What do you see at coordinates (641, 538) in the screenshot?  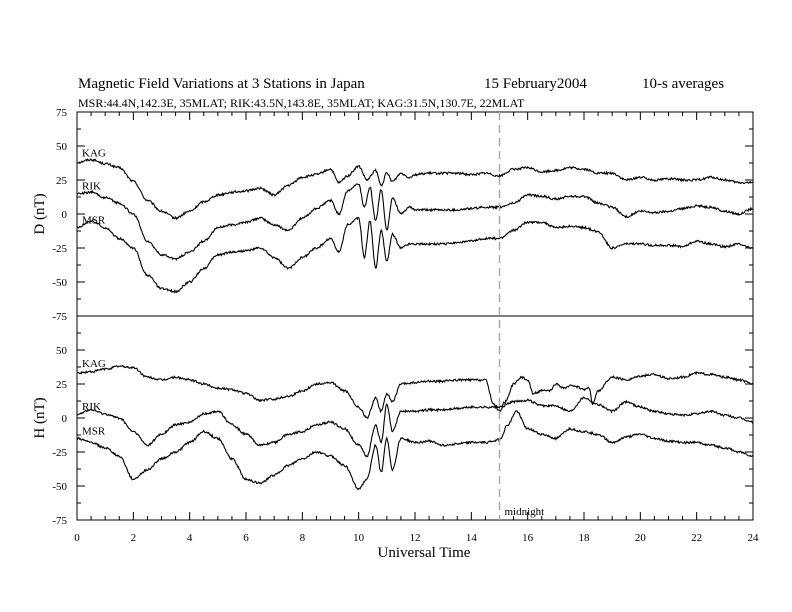 I see `x-tick-label: 20` at bounding box center [641, 538].